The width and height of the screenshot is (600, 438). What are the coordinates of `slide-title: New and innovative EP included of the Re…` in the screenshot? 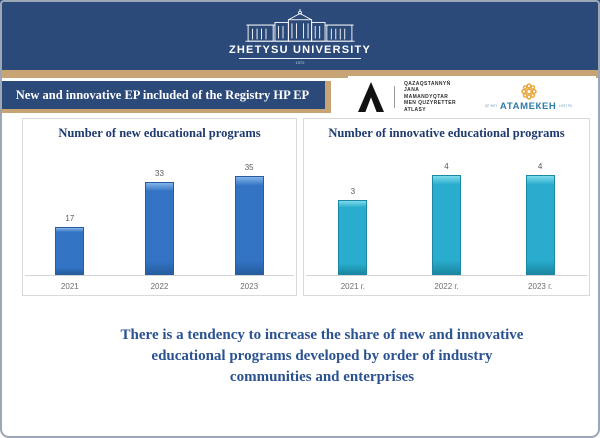 It's located at (162, 94).